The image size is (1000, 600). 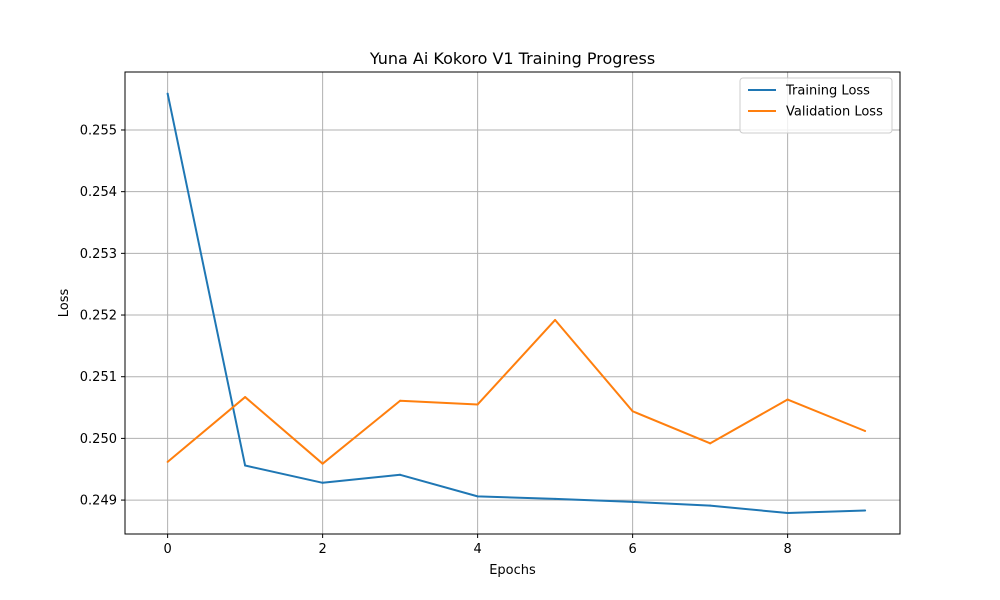 What do you see at coordinates (632, 549) in the screenshot?
I see `x-tick-label: 6` at bounding box center [632, 549].